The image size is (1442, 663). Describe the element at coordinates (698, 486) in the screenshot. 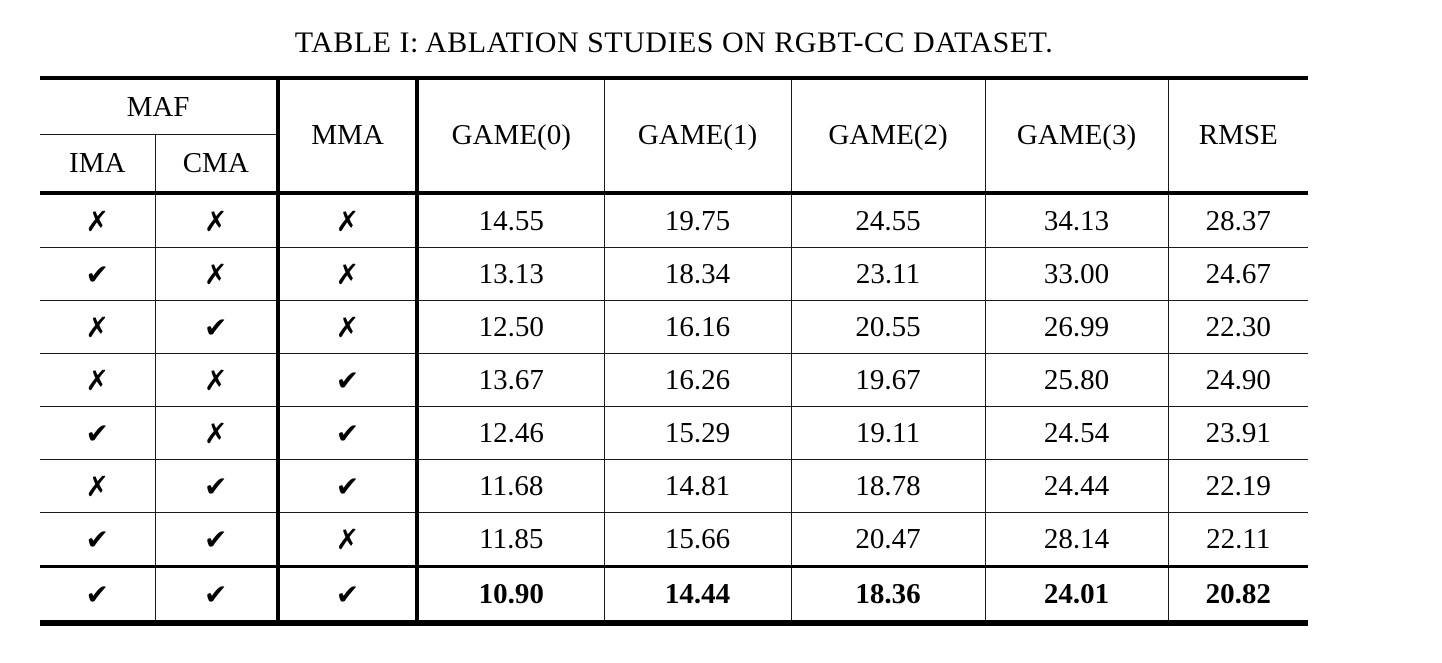

I see `value-cell: 14.81` at that location.